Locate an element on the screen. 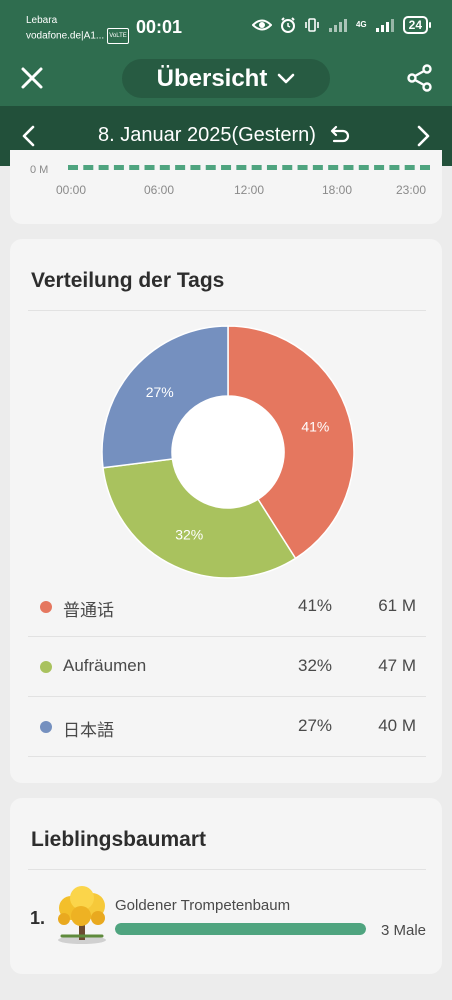  timeline-tick: 06:00 is located at coordinates (159, 190).